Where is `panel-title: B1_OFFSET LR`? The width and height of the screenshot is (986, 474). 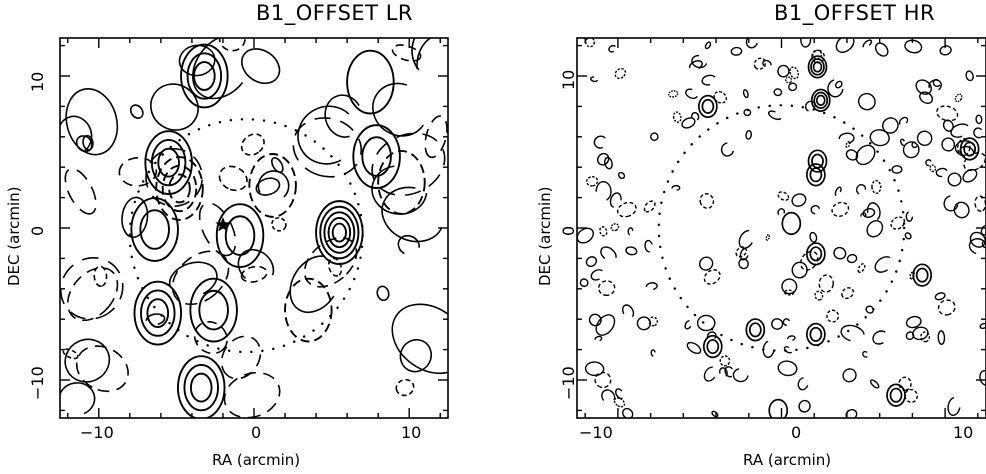 panel-title: B1_OFFSET LR is located at coordinates (334, 13).